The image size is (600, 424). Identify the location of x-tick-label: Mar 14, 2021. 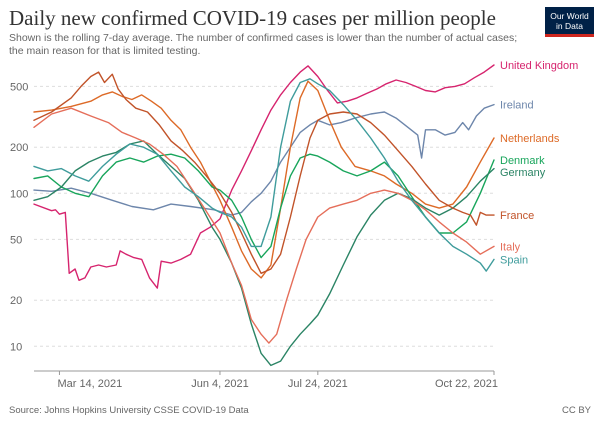
(89, 384).